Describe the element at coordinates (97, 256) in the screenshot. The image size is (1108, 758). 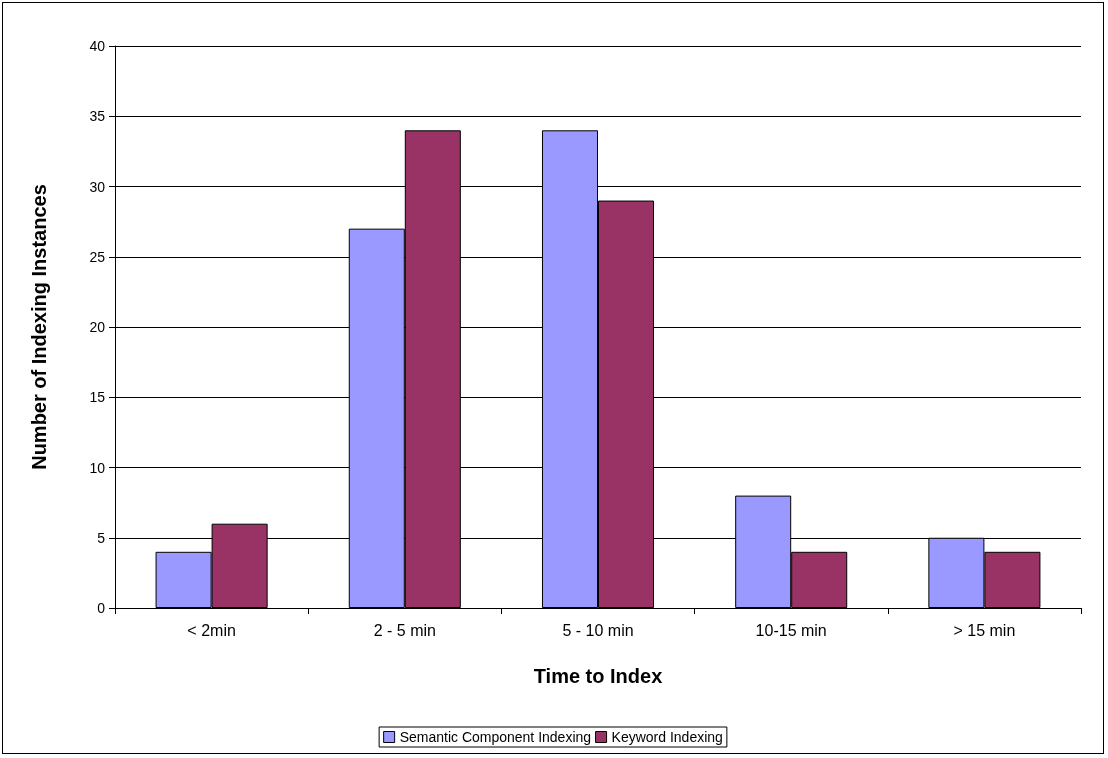
I see `y-tick-label: 25` at that location.